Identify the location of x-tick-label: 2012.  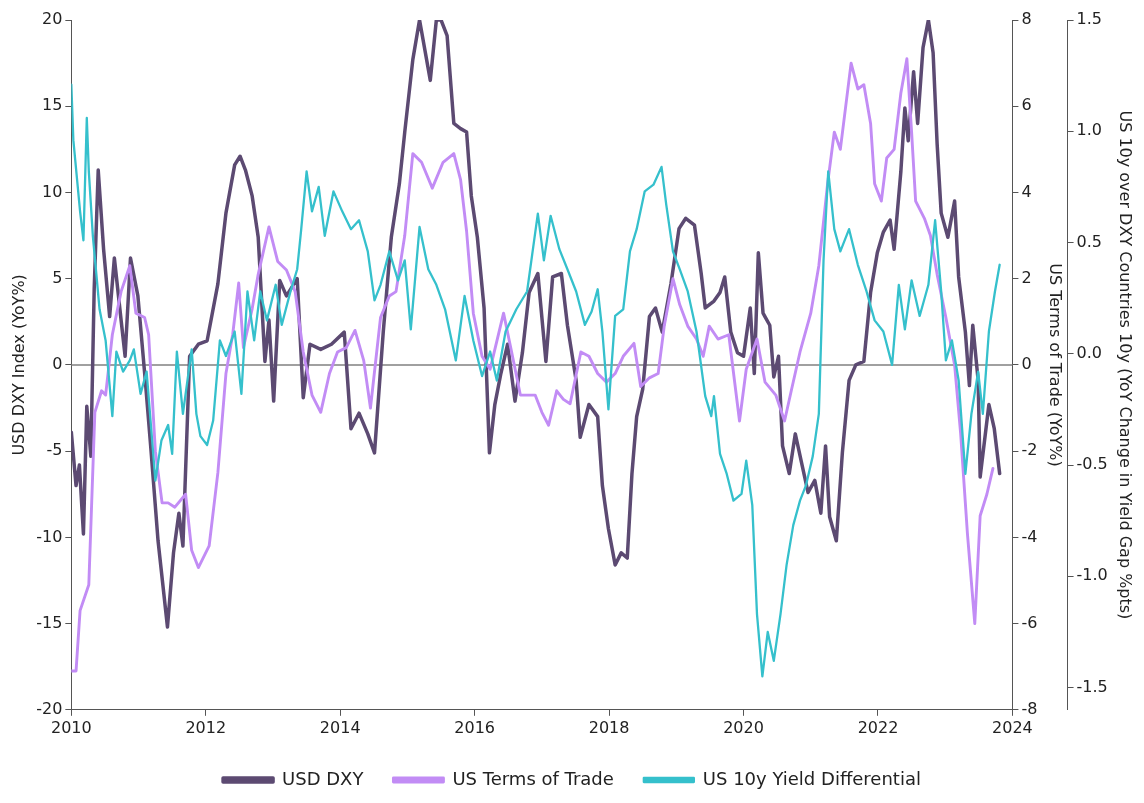
(206, 727).